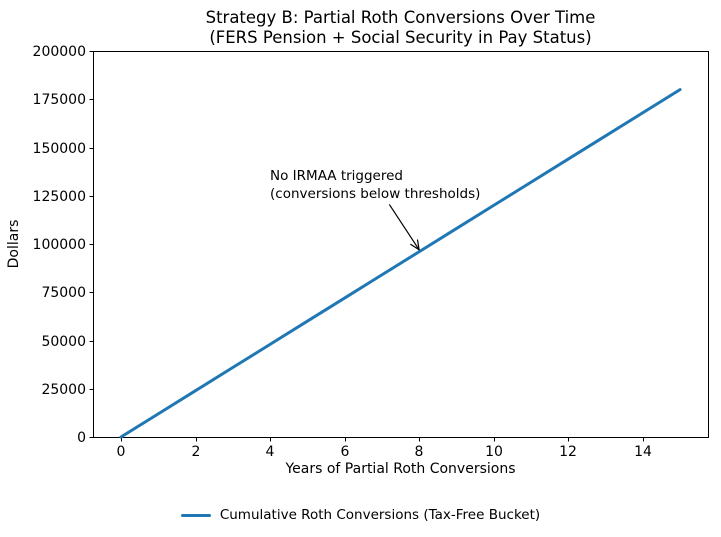  Describe the element at coordinates (63, 293) in the screenshot. I see `y-tick-label: 75000` at that location.